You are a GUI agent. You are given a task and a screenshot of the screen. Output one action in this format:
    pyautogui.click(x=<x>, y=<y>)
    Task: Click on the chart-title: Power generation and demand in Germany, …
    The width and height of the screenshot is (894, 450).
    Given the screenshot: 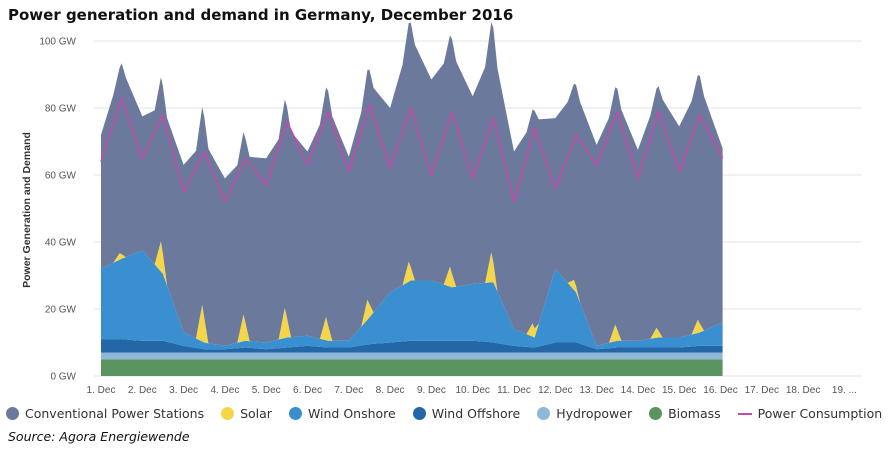 What is the action you would take?
    pyautogui.click(x=261, y=15)
    